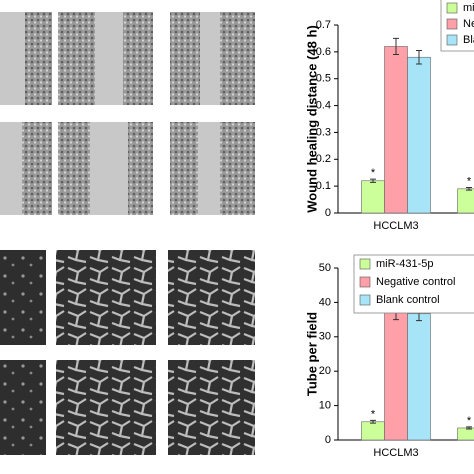 The image size is (474, 474). I want to click on y-axis-label: Wound healing distance (48 h), so click(311, 119).